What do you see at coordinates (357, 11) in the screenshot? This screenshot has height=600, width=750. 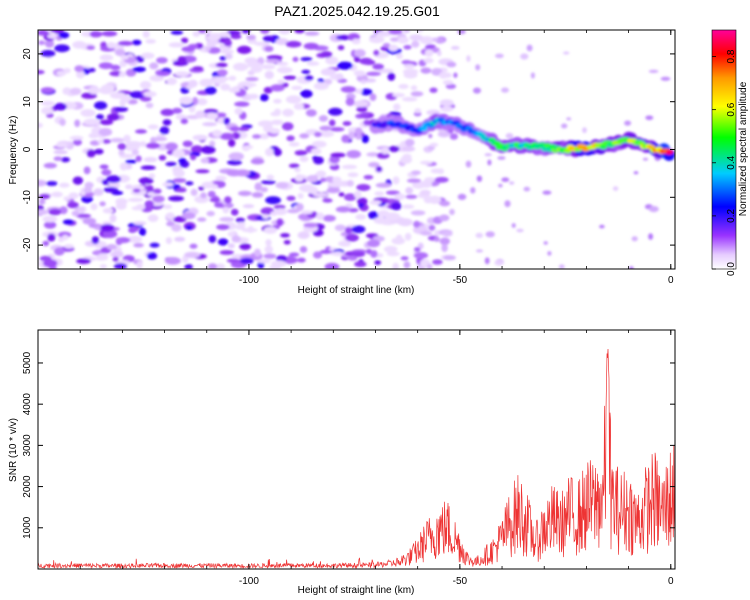 I see `figure-title: PAZ1.2025.042.19.25.G01` at bounding box center [357, 11].